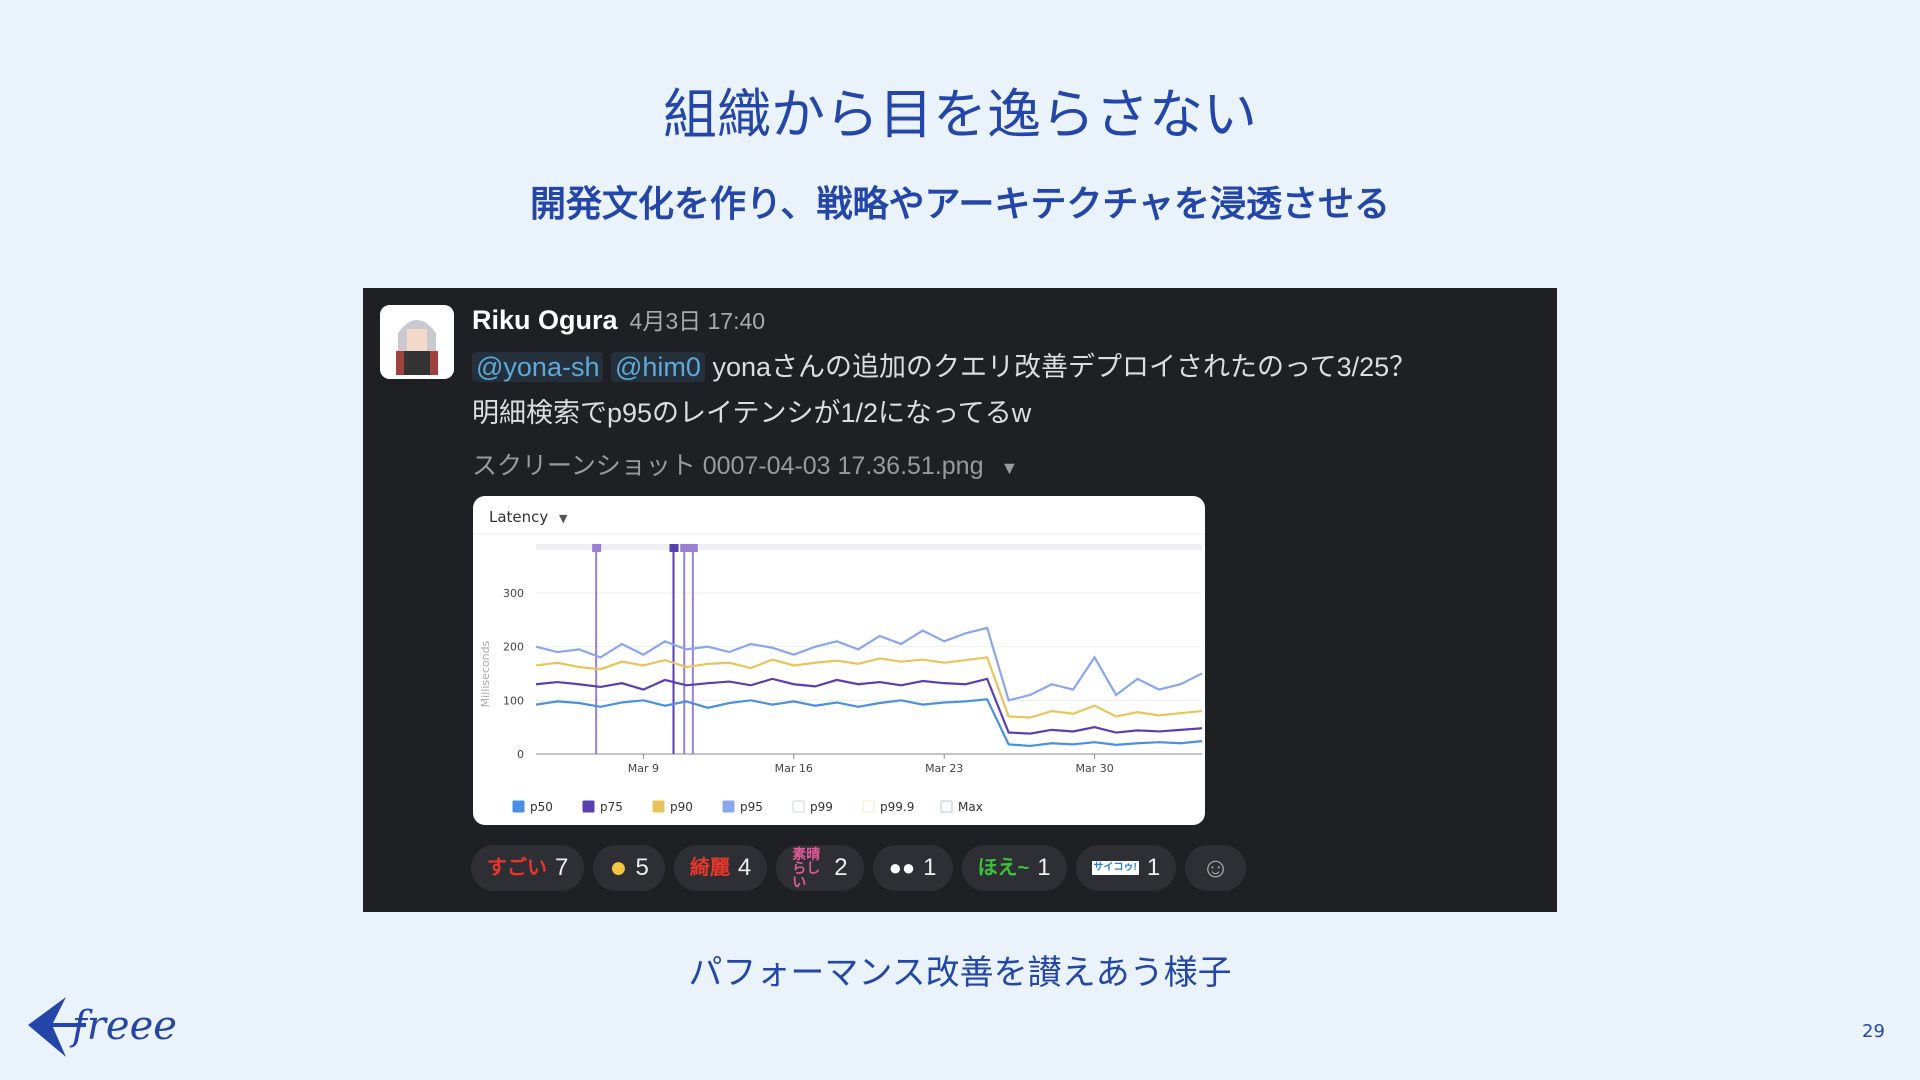 The height and width of the screenshot is (1080, 1920). Describe the element at coordinates (794, 768) in the screenshot. I see `x-tick-label: Mar 16` at that location.